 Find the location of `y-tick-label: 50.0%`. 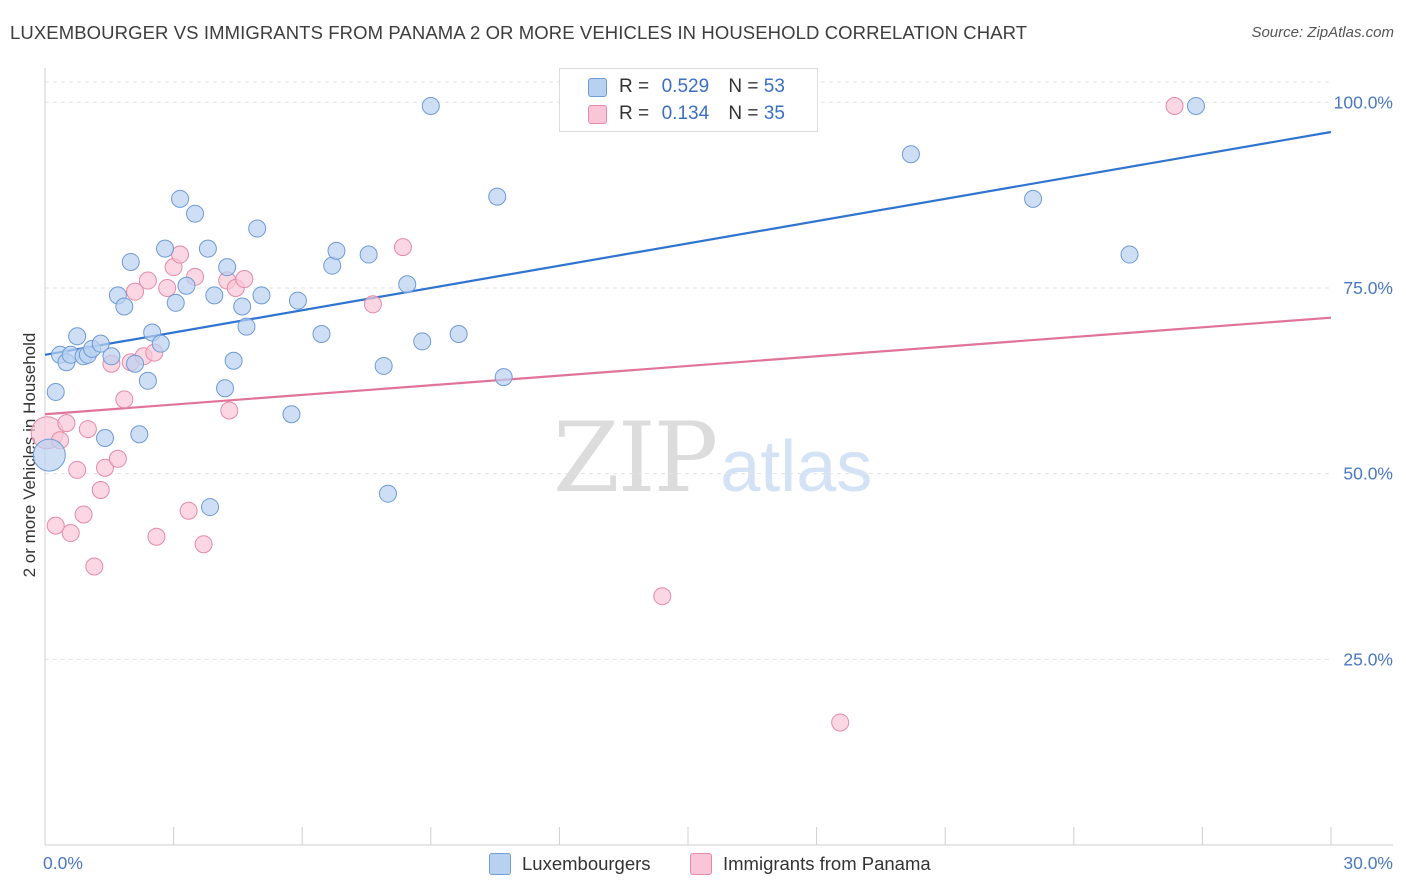

y-tick-label: 50.0% is located at coordinates (1368, 474).